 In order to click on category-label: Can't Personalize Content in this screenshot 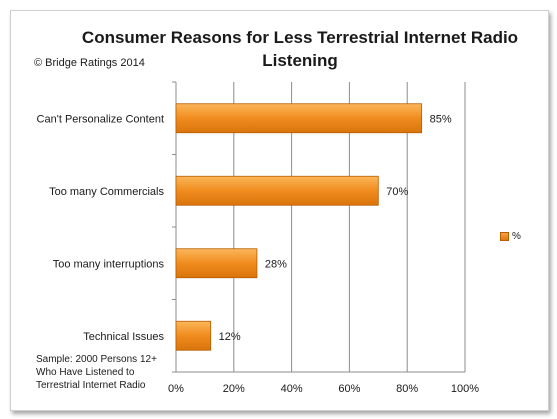, I will do `click(100, 119)`.